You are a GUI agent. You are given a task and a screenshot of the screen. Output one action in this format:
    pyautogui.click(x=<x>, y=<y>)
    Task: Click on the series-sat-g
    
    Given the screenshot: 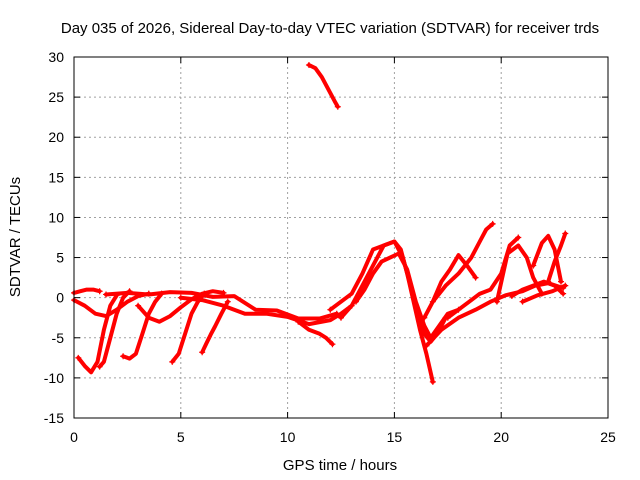 What is the action you would take?
    pyautogui.click(x=181, y=306)
    